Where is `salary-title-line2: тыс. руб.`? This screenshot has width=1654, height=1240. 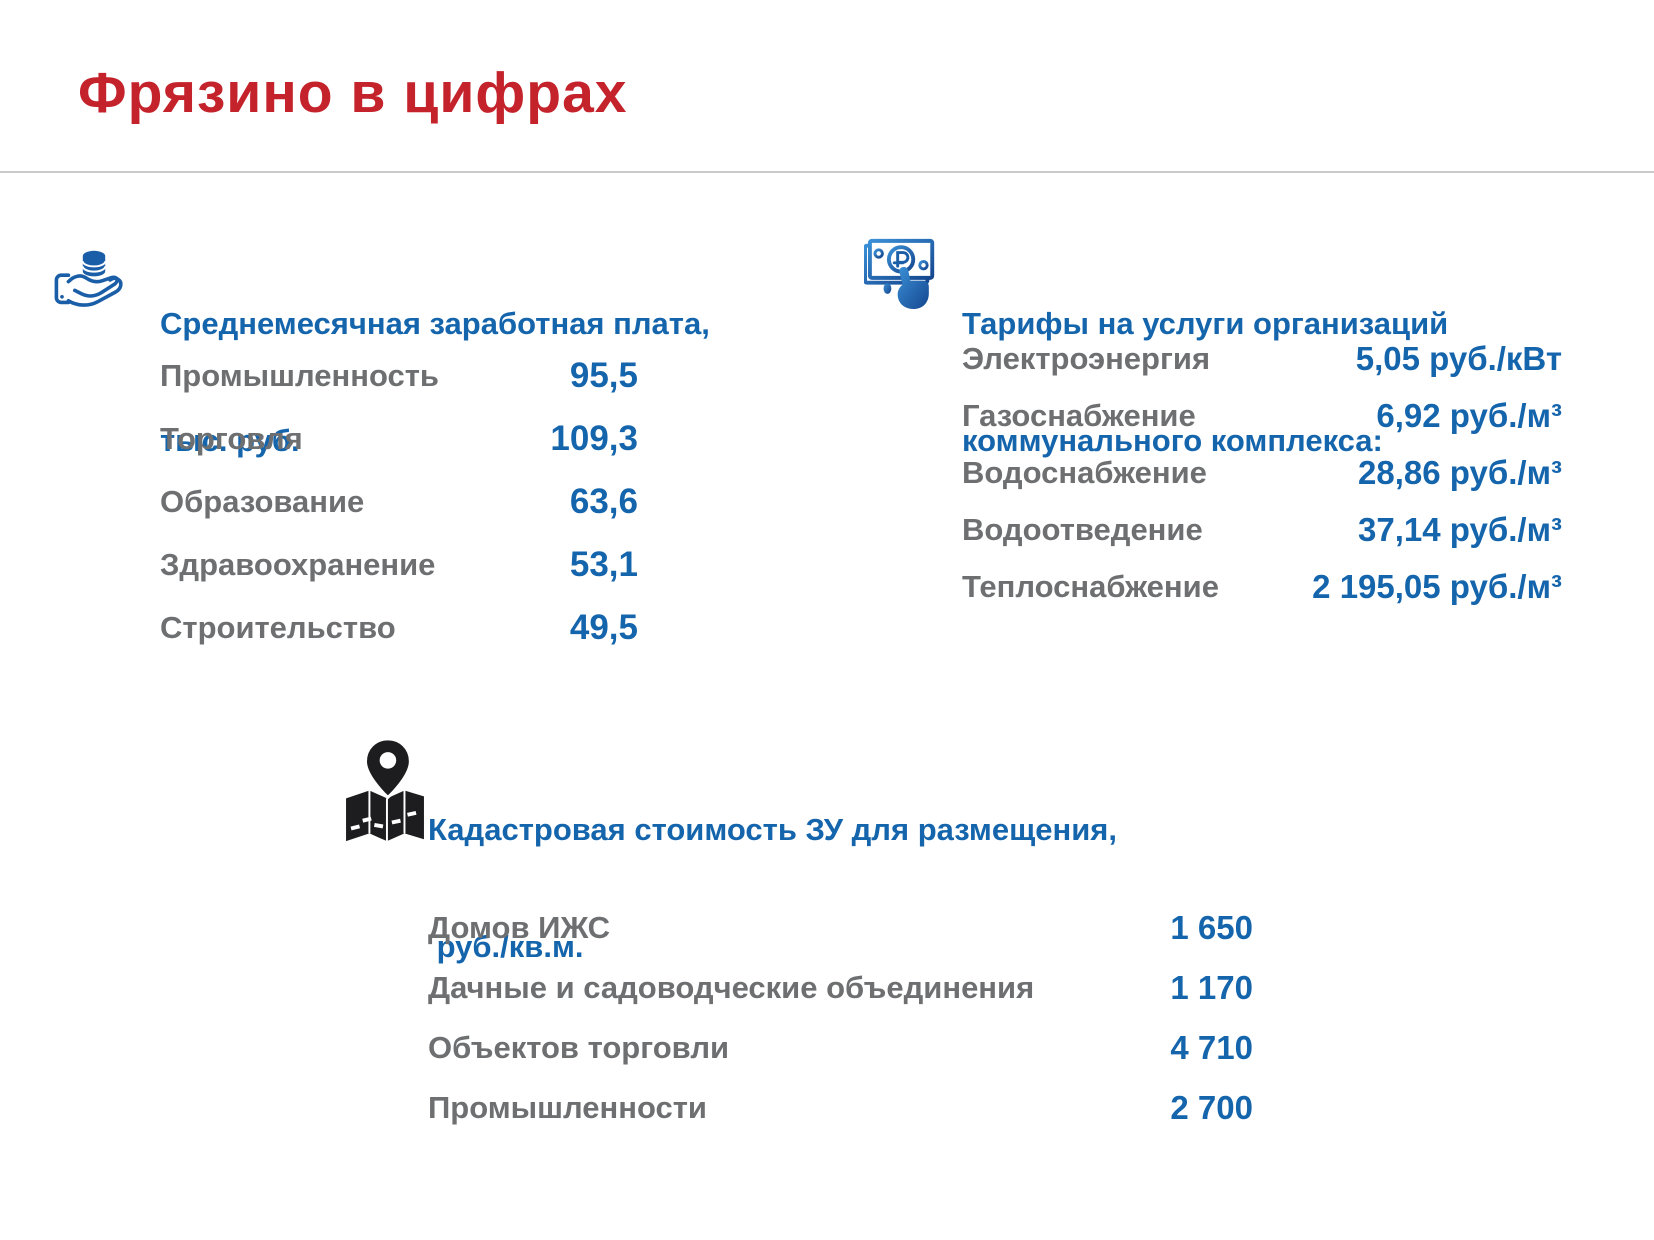 salary-title-line2: тыс. руб. is located at coordinates (230, 440).